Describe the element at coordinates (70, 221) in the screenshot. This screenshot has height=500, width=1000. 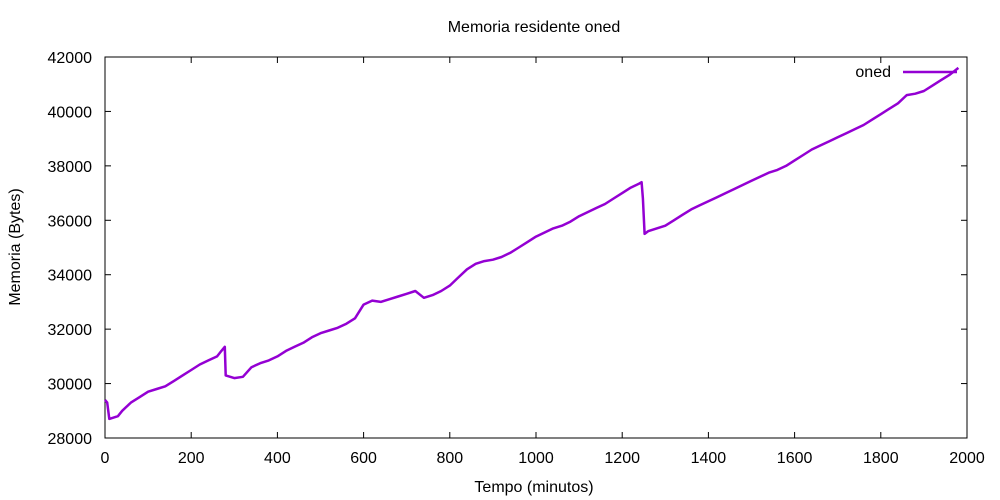
I see `y-tick-label: 36000` at that location.